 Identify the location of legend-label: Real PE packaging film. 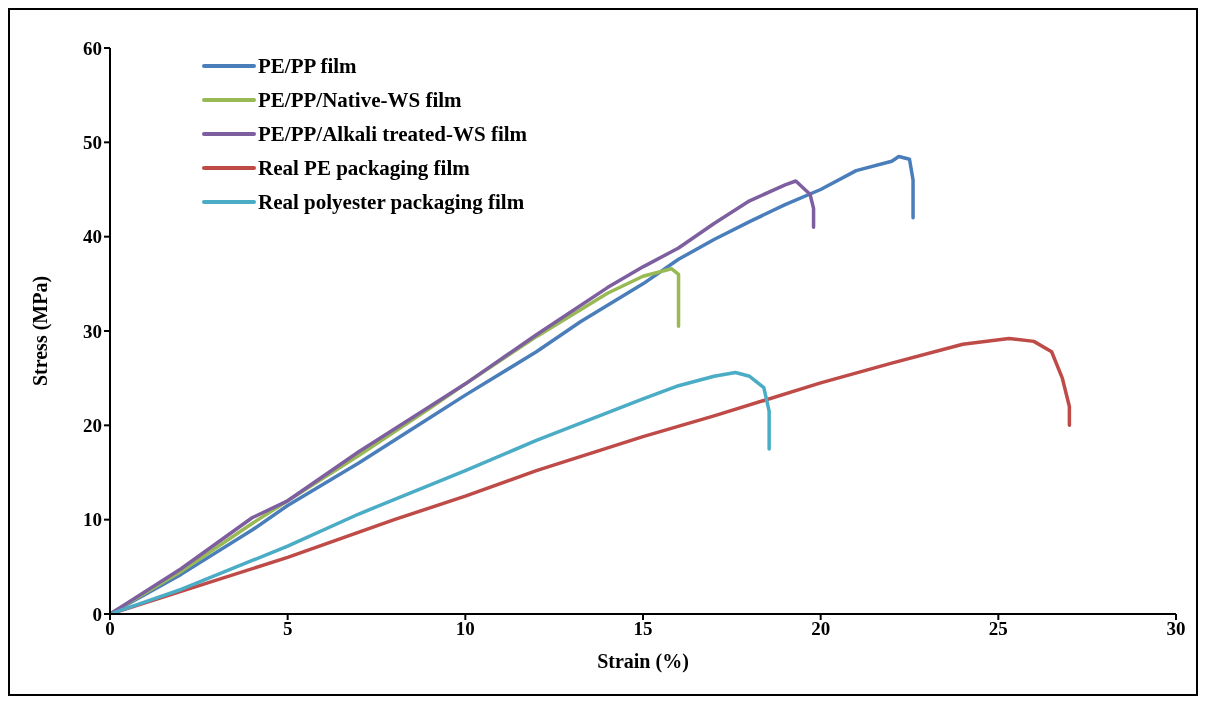
(364, 168).